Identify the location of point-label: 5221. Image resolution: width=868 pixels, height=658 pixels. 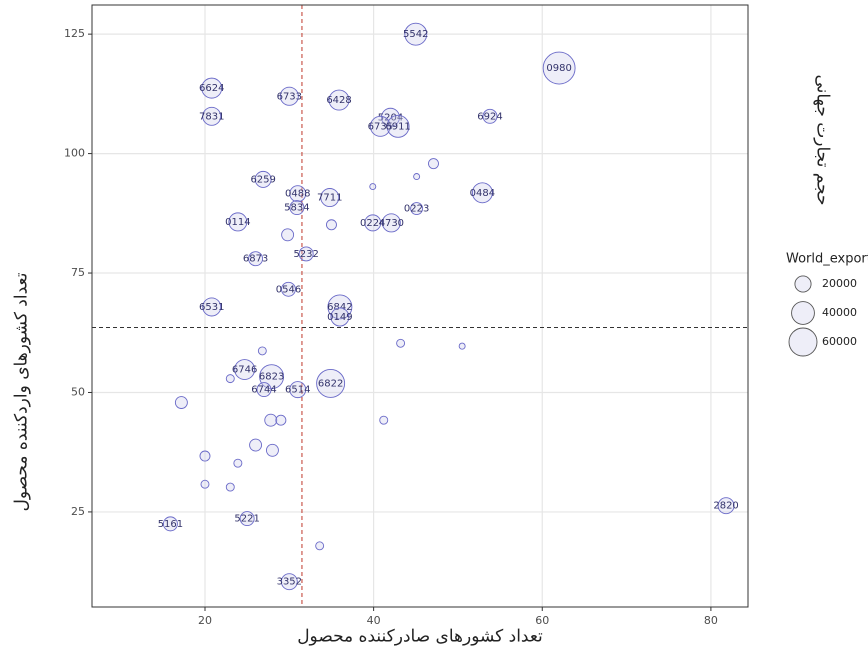
(246, 519).